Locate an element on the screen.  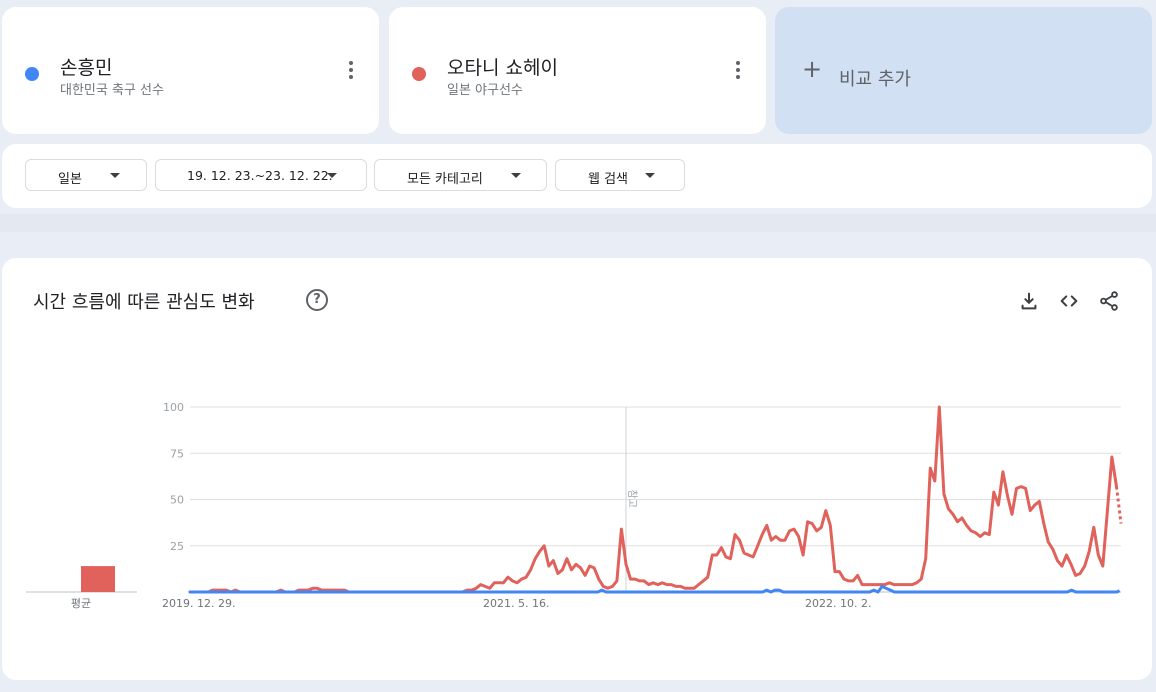
date-range-dropdown: 19. 12. 23.~23. 12. 22. is located at coordinates (261, 175).